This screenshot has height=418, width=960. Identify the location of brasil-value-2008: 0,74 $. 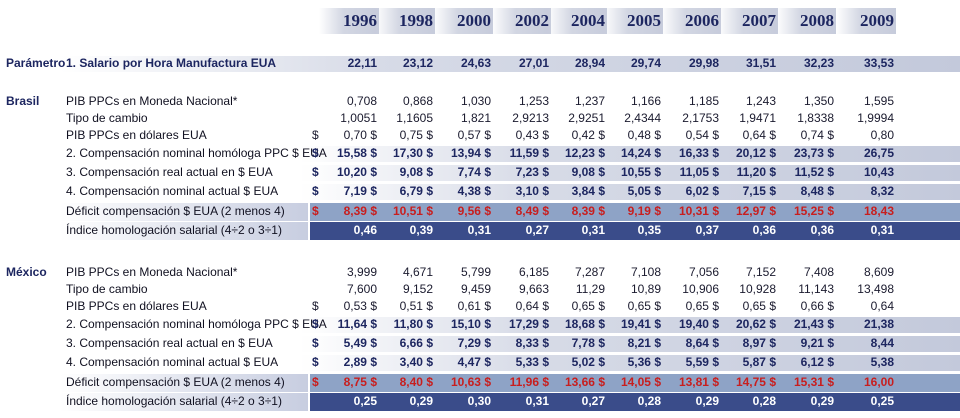
(817, 135).